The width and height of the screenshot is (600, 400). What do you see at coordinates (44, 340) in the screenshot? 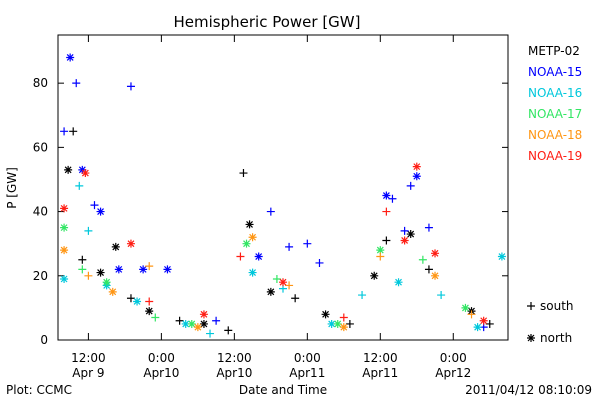
I see `y-tick-label: 0` at bounding box center [44, 340].